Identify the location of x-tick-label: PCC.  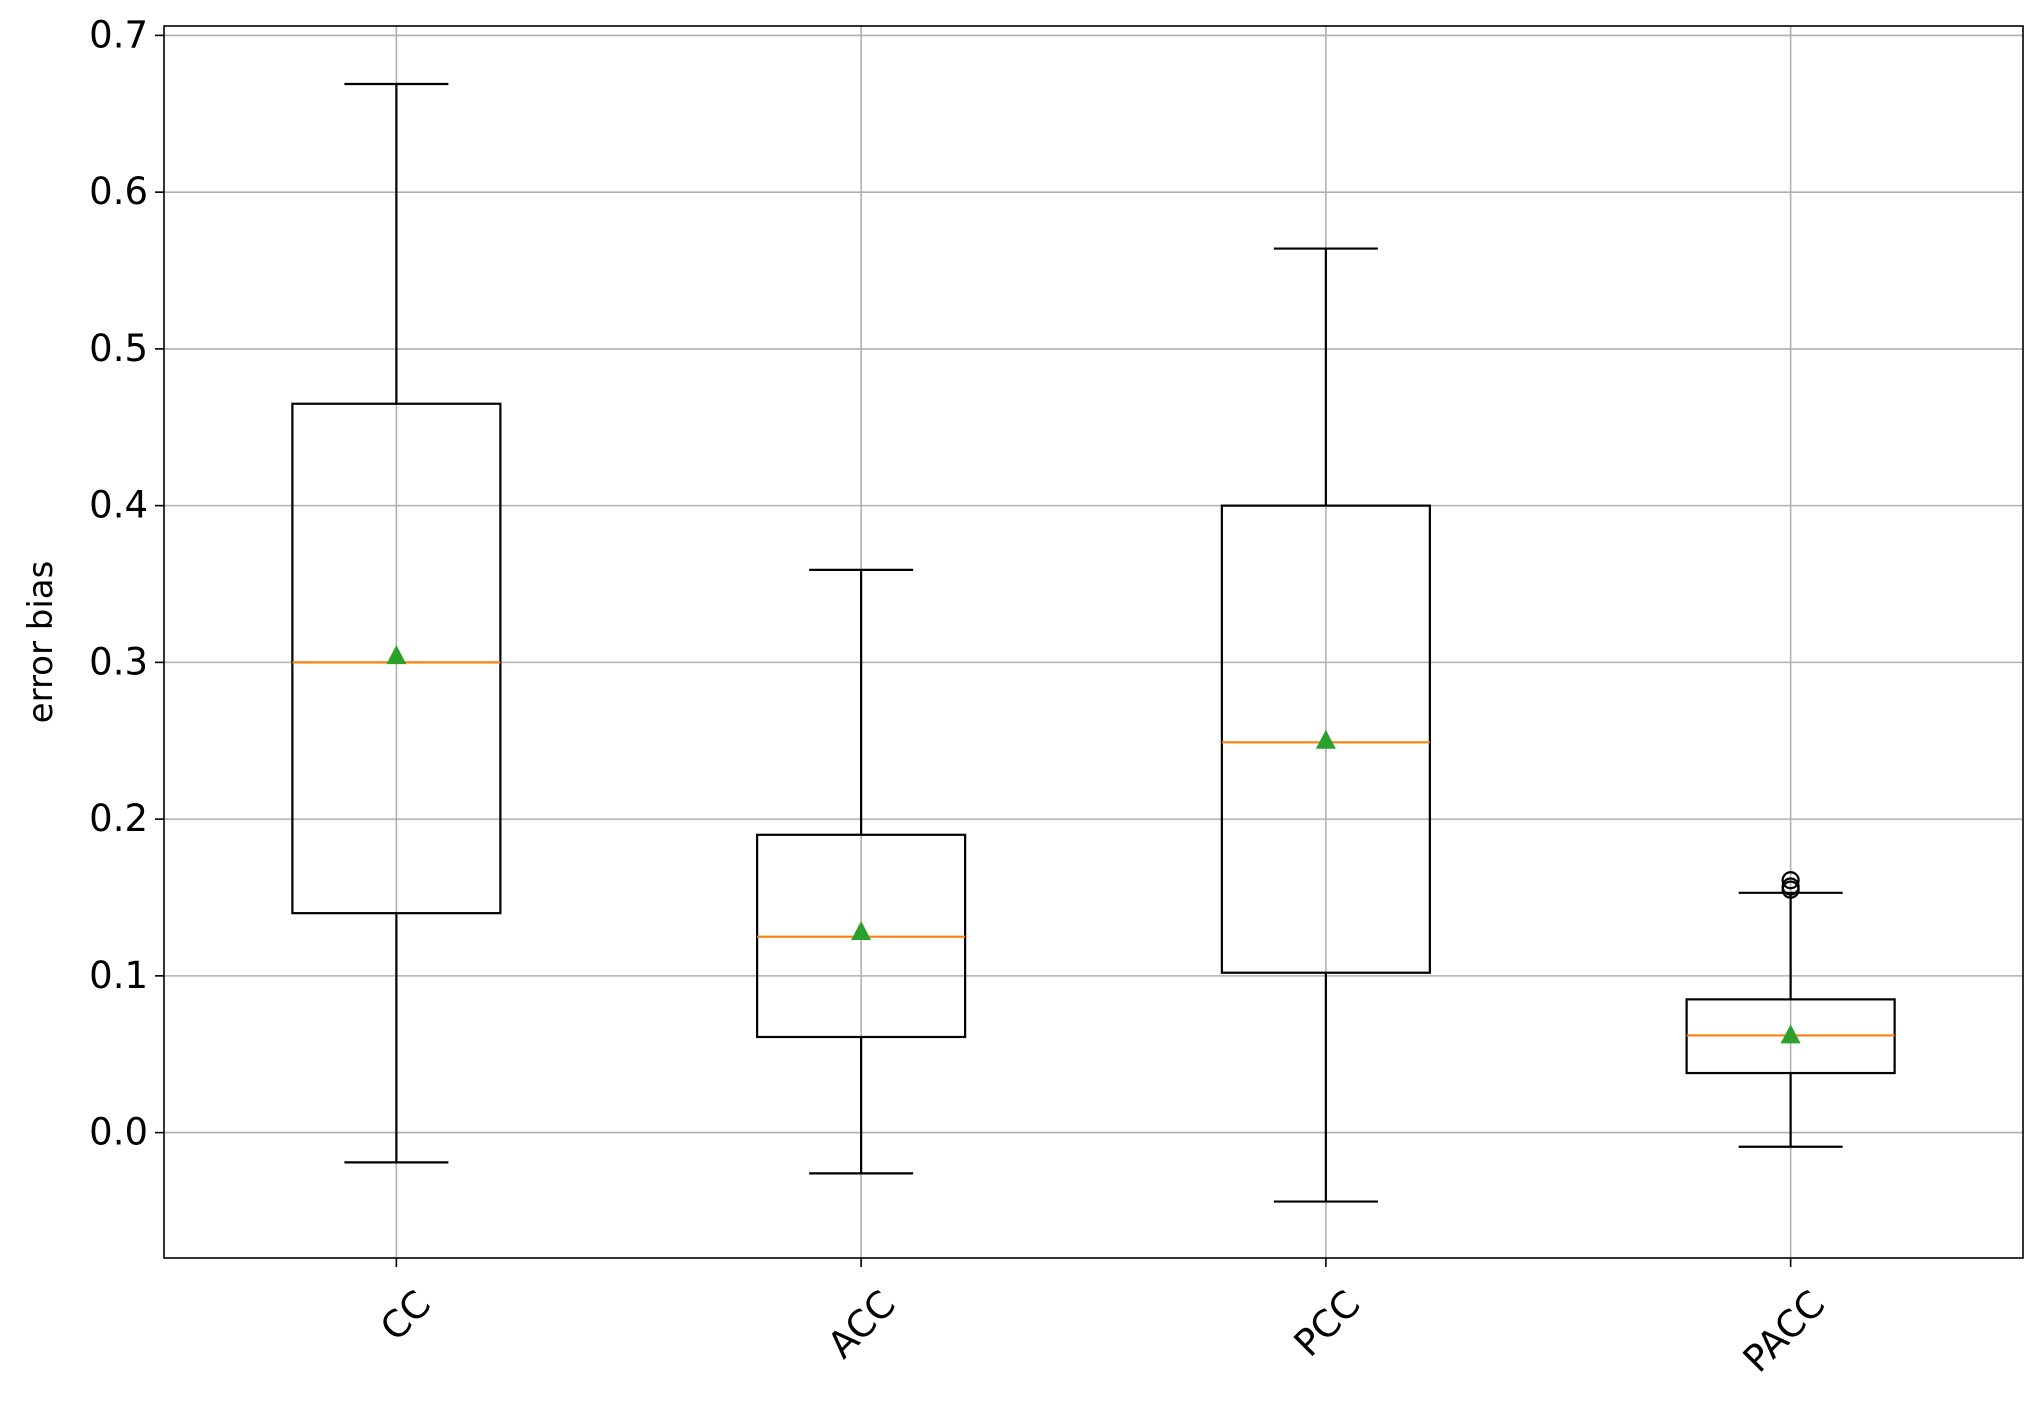
(1327, 1323).